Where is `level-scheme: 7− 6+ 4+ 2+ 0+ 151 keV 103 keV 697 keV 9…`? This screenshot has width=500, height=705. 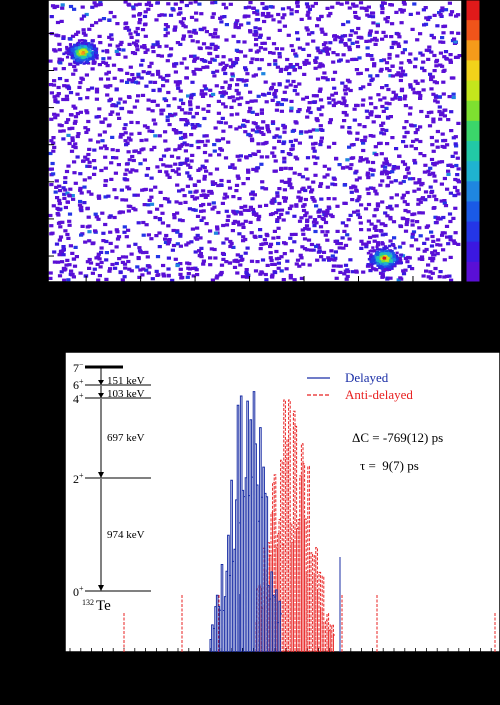
level-scheme: 7− 6+ 4+ 2+ 0+ 151 keV 103 keV 697 keV 9… is located at coordinates (112, 487).